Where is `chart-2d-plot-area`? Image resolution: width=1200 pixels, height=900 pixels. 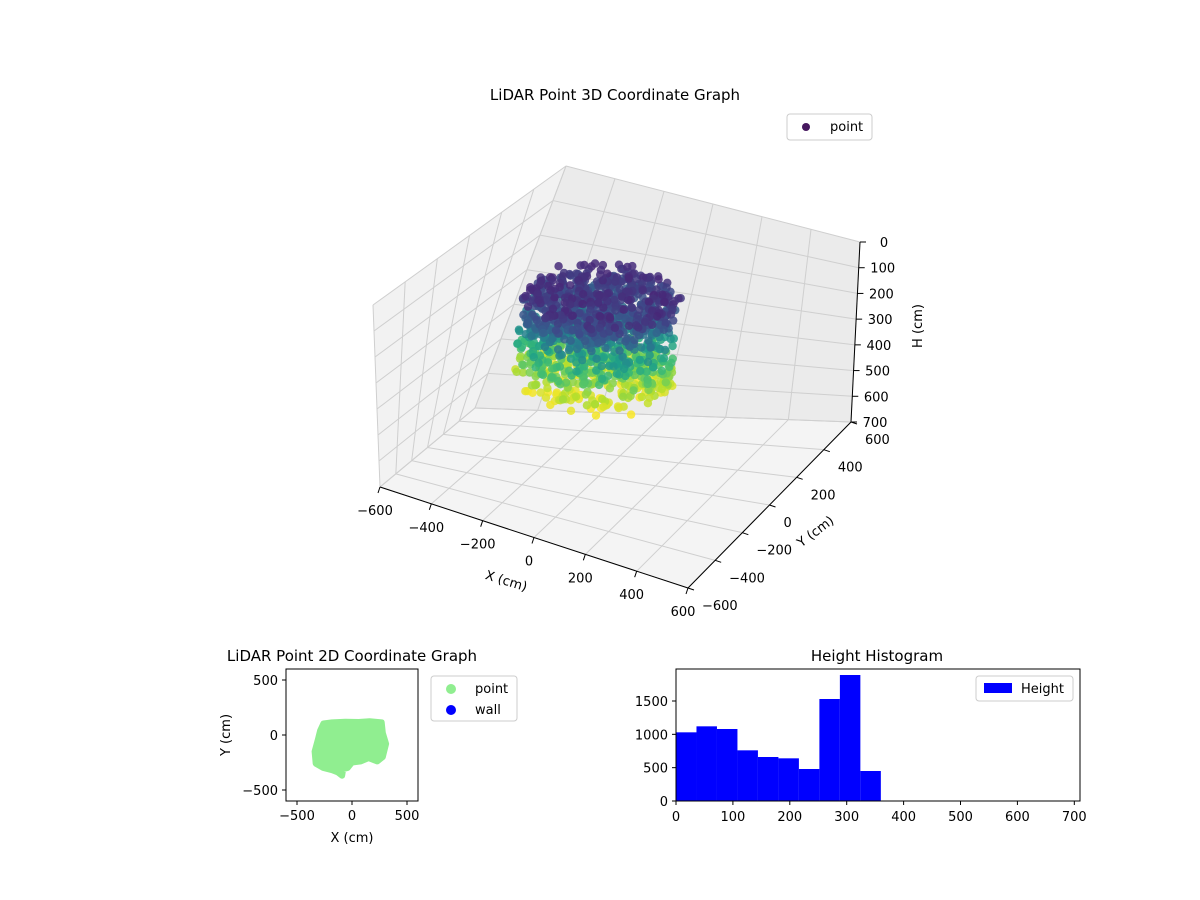
chart-2d-plot-area is located at coordinates (350, 748).